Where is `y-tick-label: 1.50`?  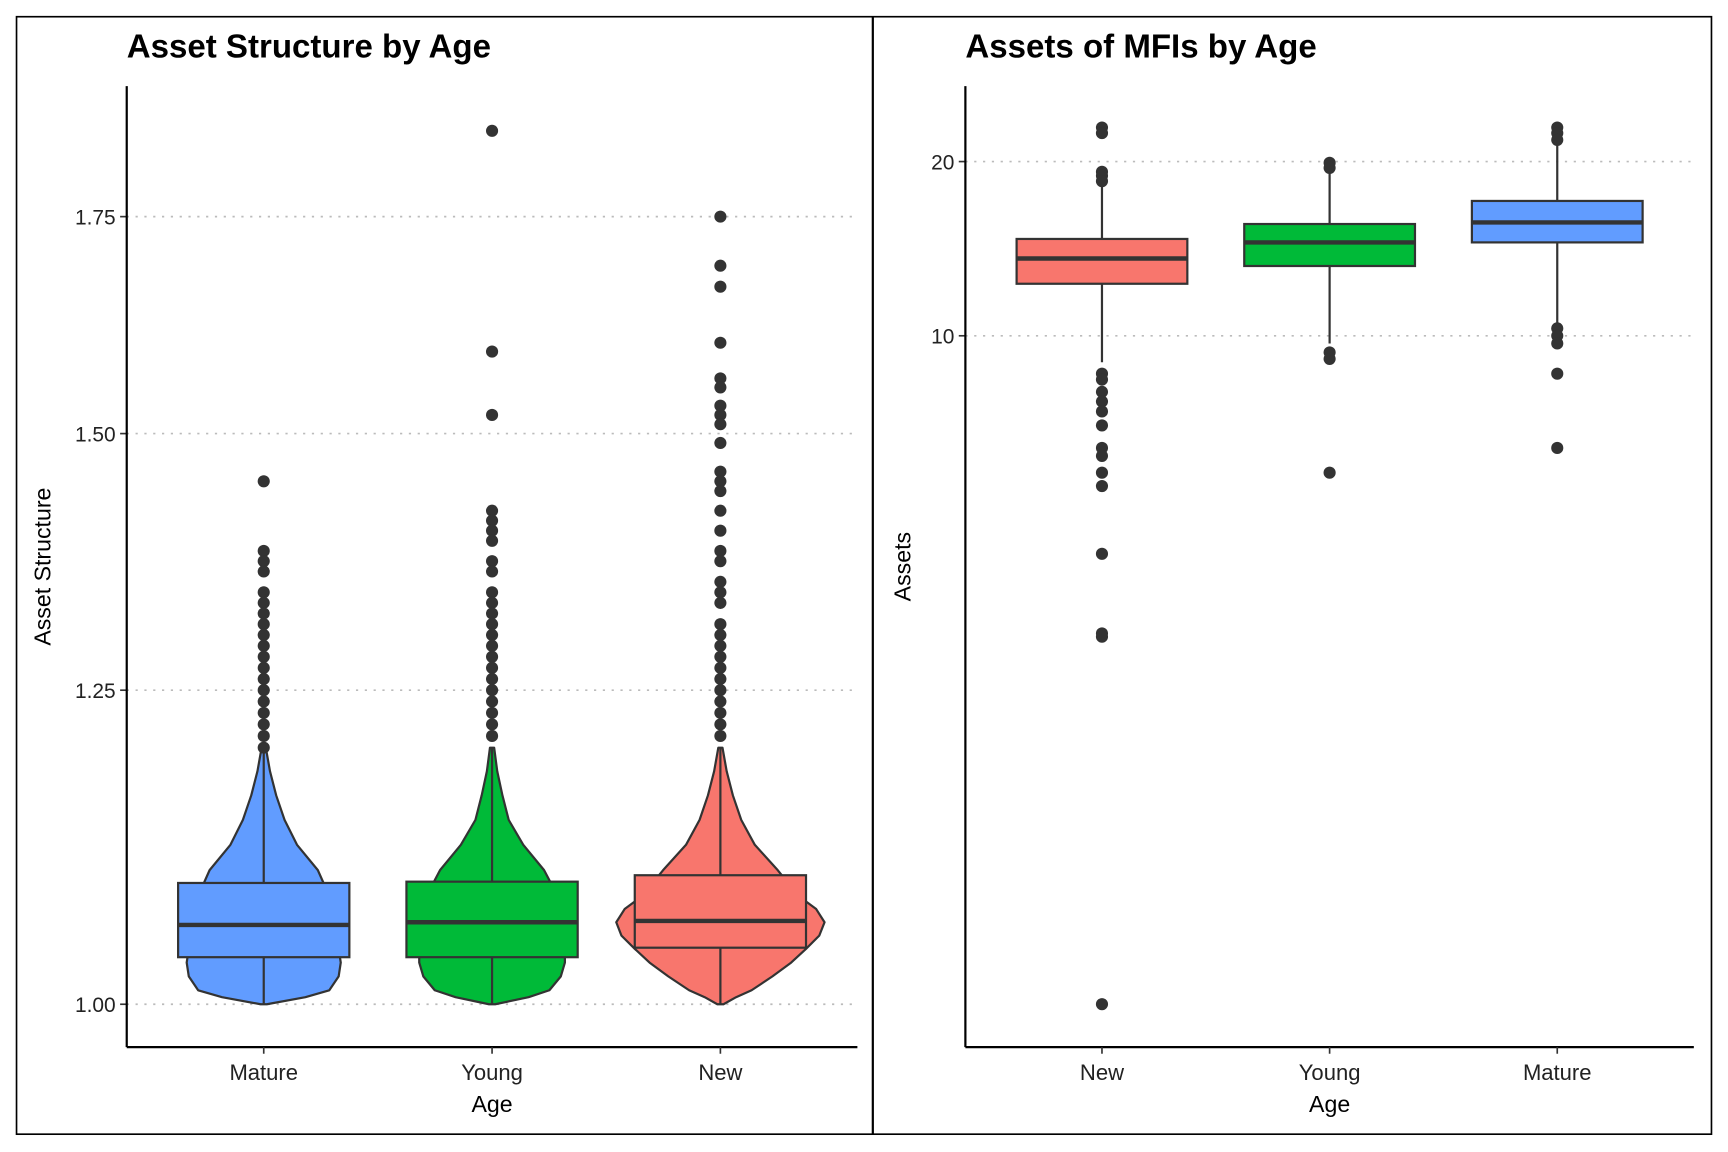
y-tick-label: 1.50 is located at coordinates (95, 434).